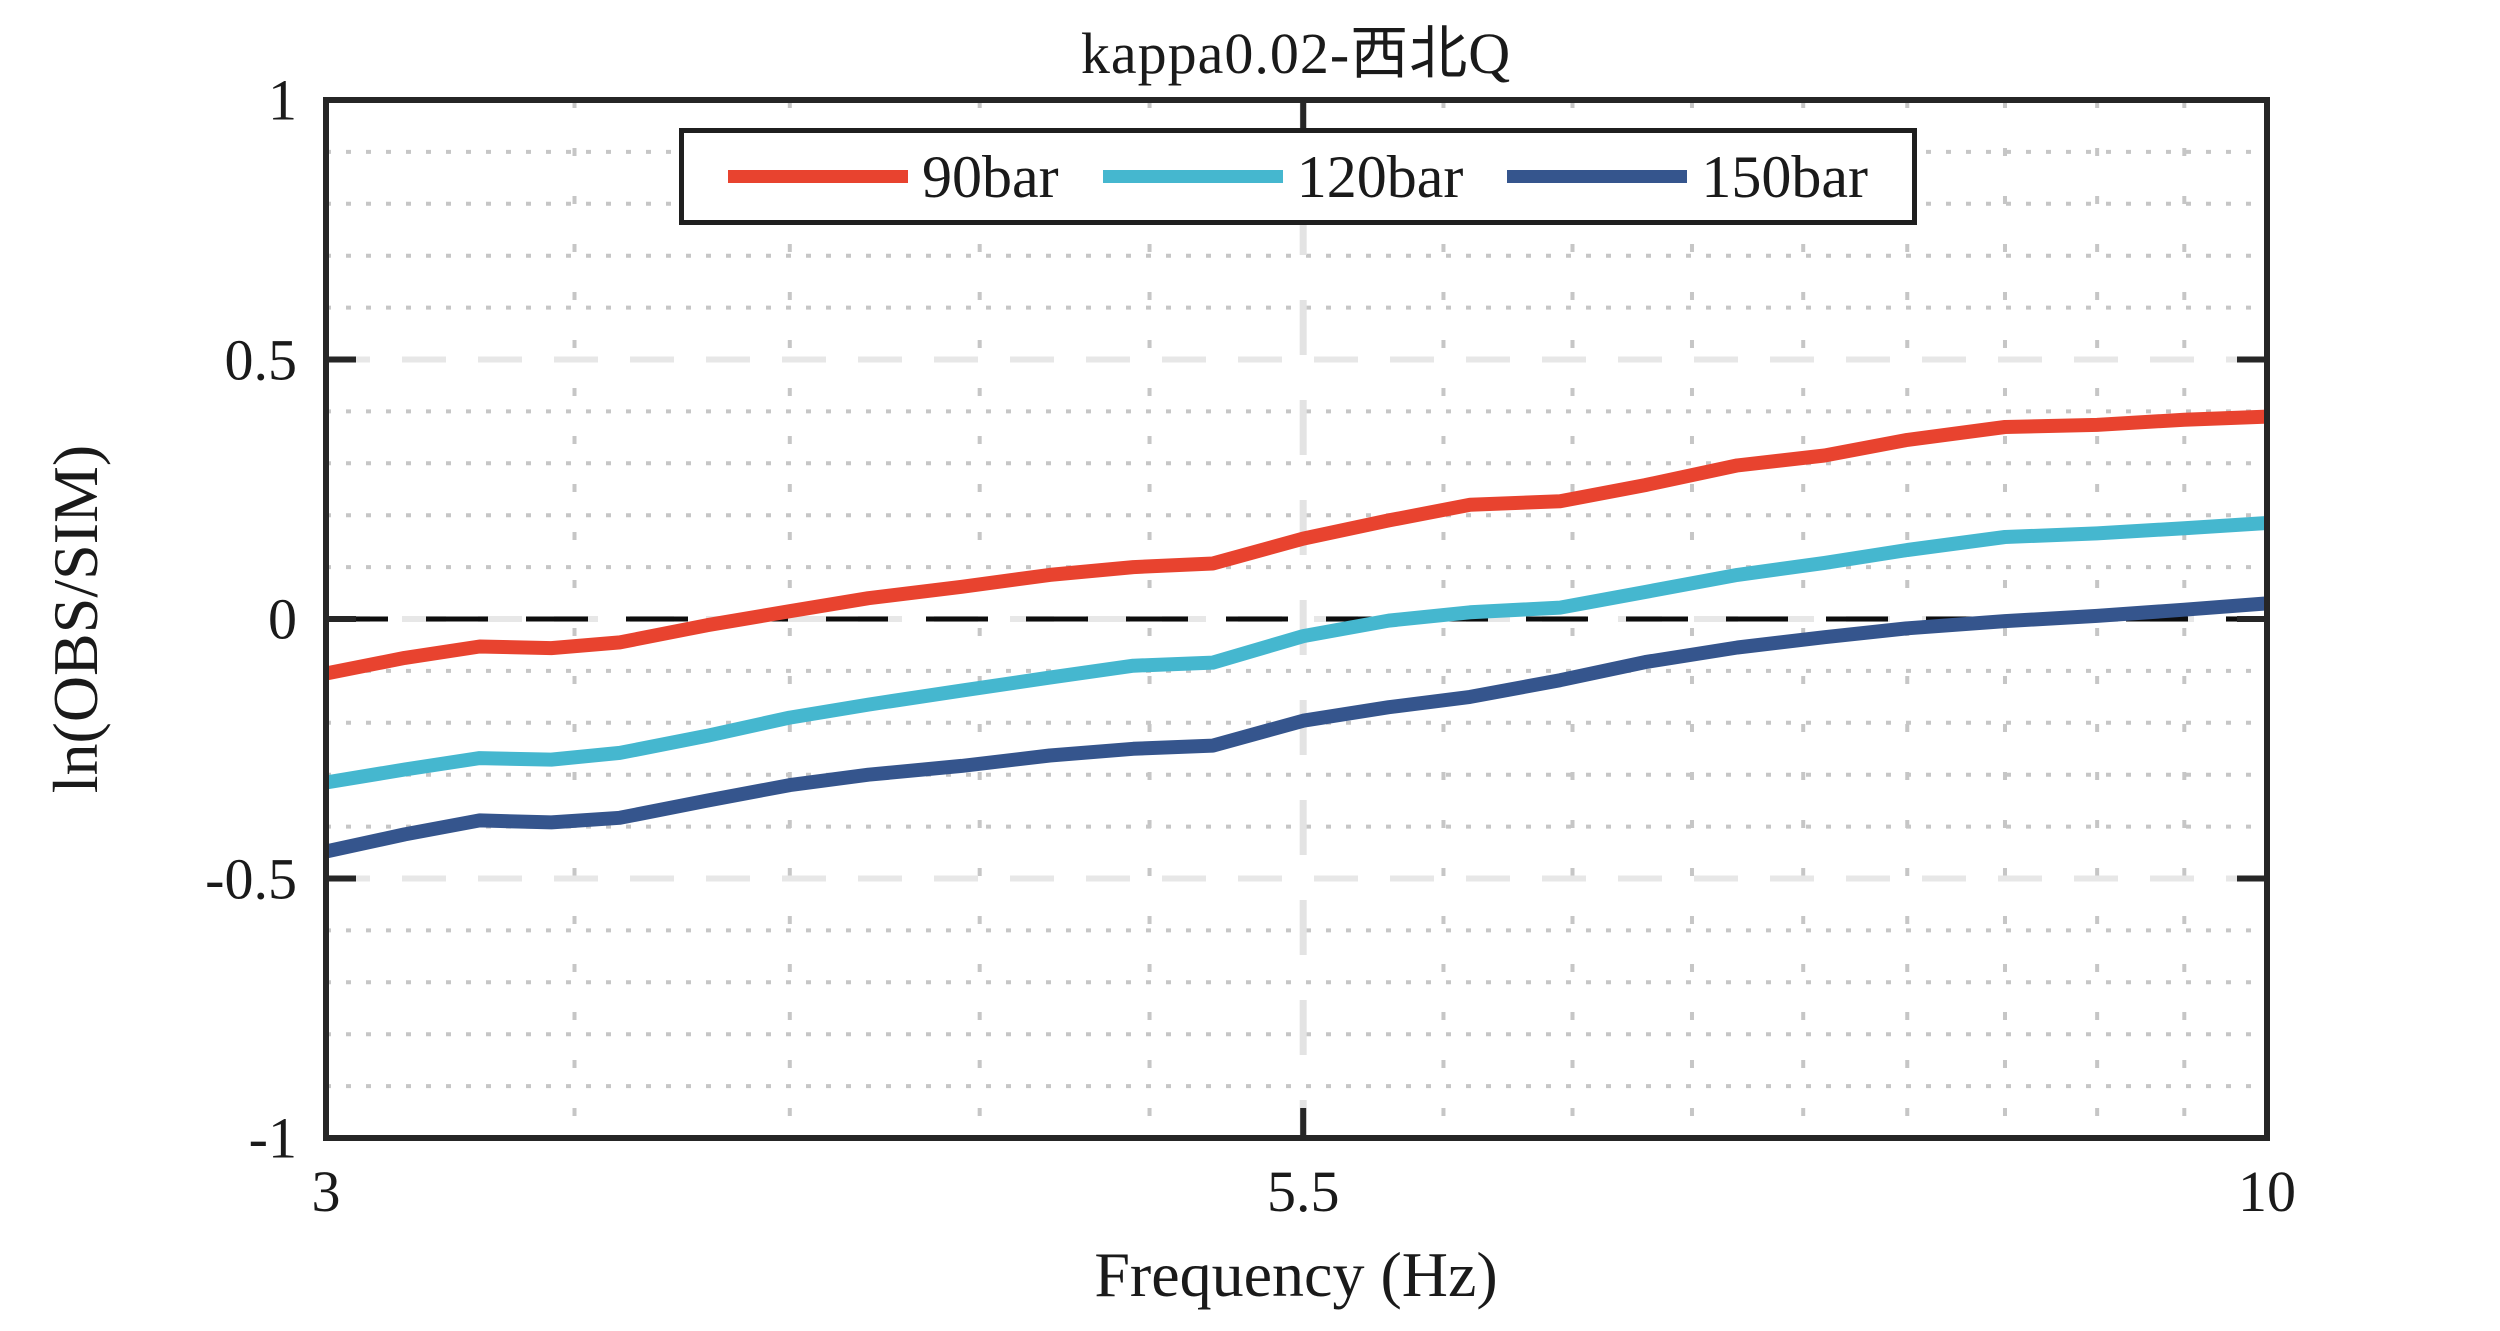 The height and width of the screenshot is (1331, 2500). What do you see at coordinates (1597, 176) in the screenshot?
I see `legend-line-swatch-150bar` at bounding box center [1597, 176].